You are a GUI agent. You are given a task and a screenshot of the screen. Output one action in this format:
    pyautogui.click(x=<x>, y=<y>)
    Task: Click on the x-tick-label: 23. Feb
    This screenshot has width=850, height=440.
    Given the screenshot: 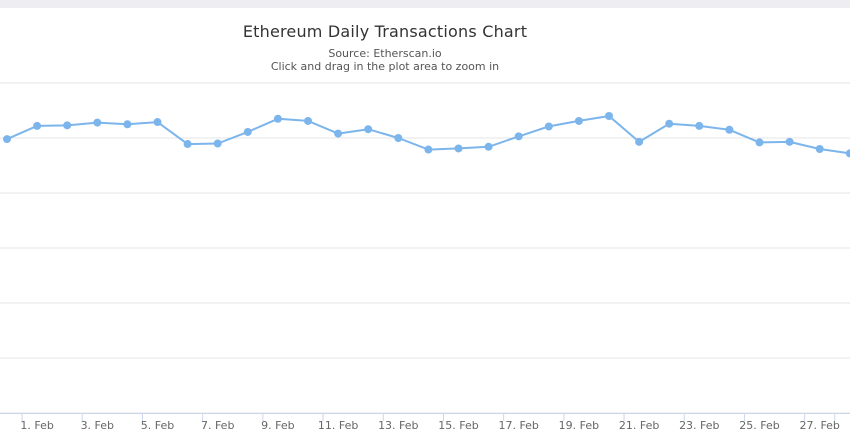 What is the action you would take?
    pyautogui.click(x=699, y=425)
    